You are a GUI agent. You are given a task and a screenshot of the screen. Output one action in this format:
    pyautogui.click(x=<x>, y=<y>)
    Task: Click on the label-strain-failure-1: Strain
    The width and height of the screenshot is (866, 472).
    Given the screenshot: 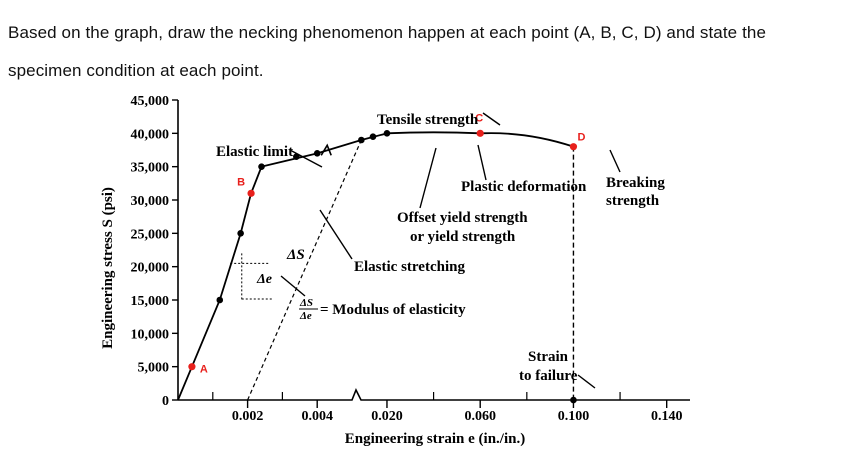 What is the action you would take?
    pyautogui.click(x=548, y=357)
    